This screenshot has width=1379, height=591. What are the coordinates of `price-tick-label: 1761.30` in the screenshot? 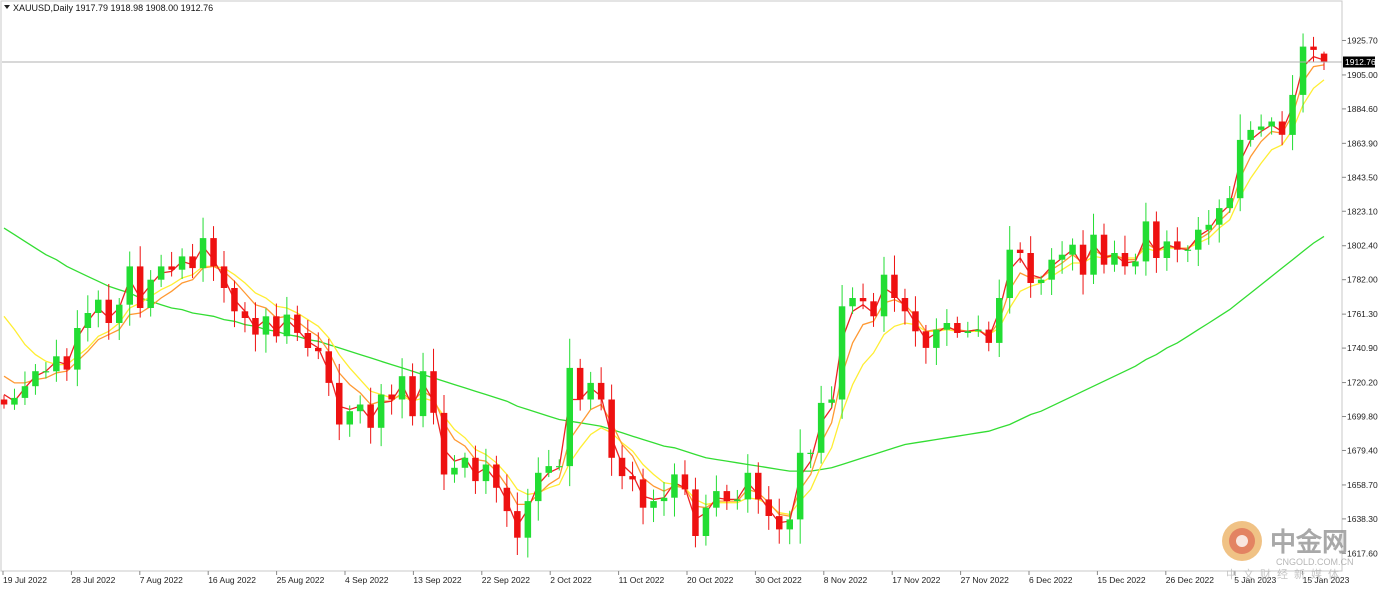 It's located at (1362, 314).